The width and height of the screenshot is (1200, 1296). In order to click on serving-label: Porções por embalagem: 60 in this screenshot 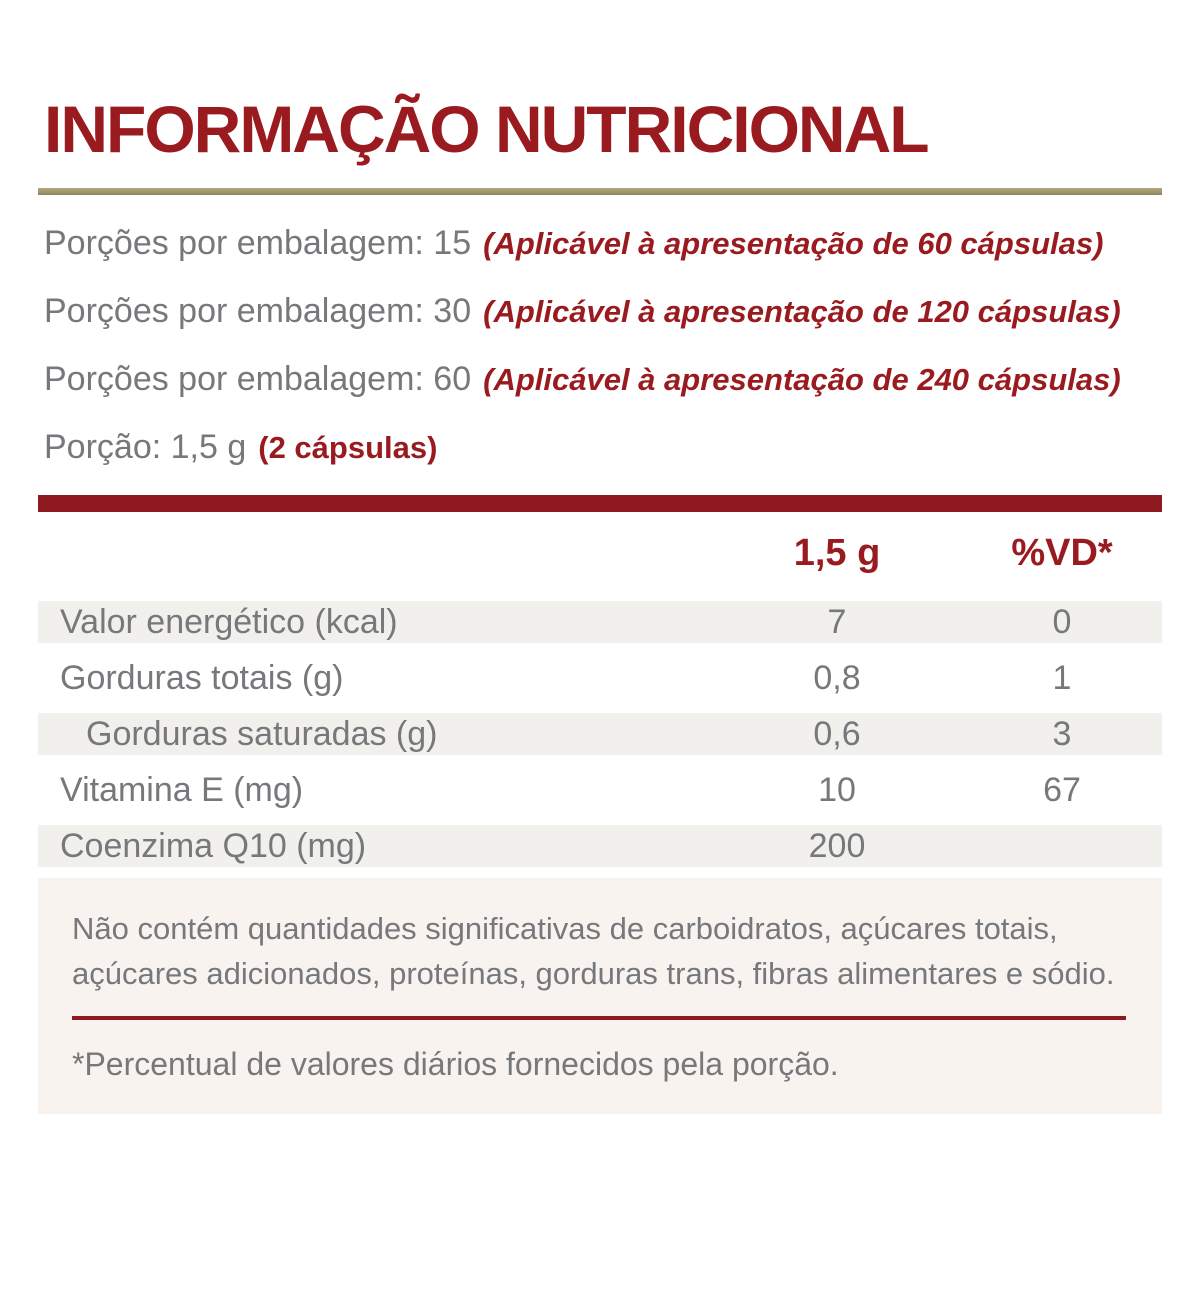, I will do `click(258, 379)`.